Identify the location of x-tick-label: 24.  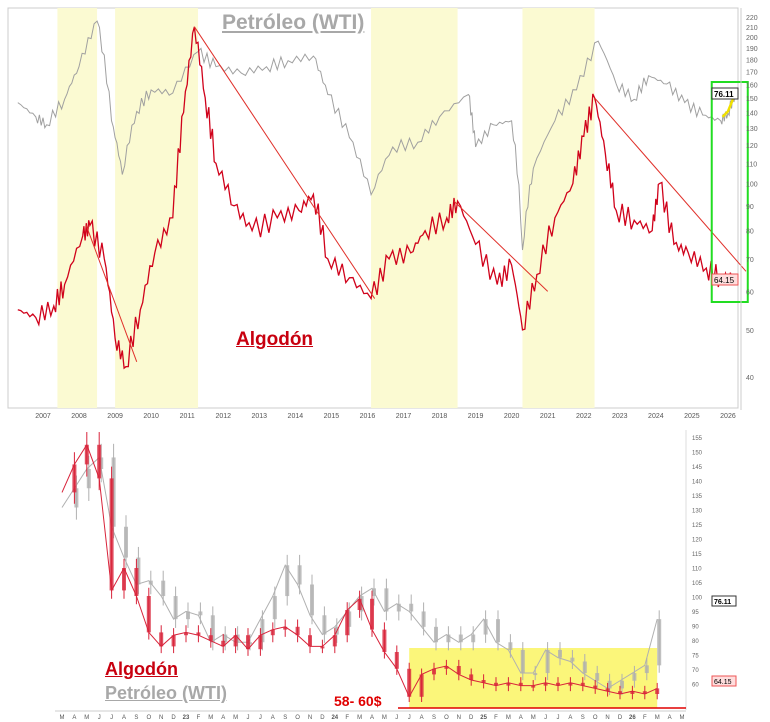
(334, 718).